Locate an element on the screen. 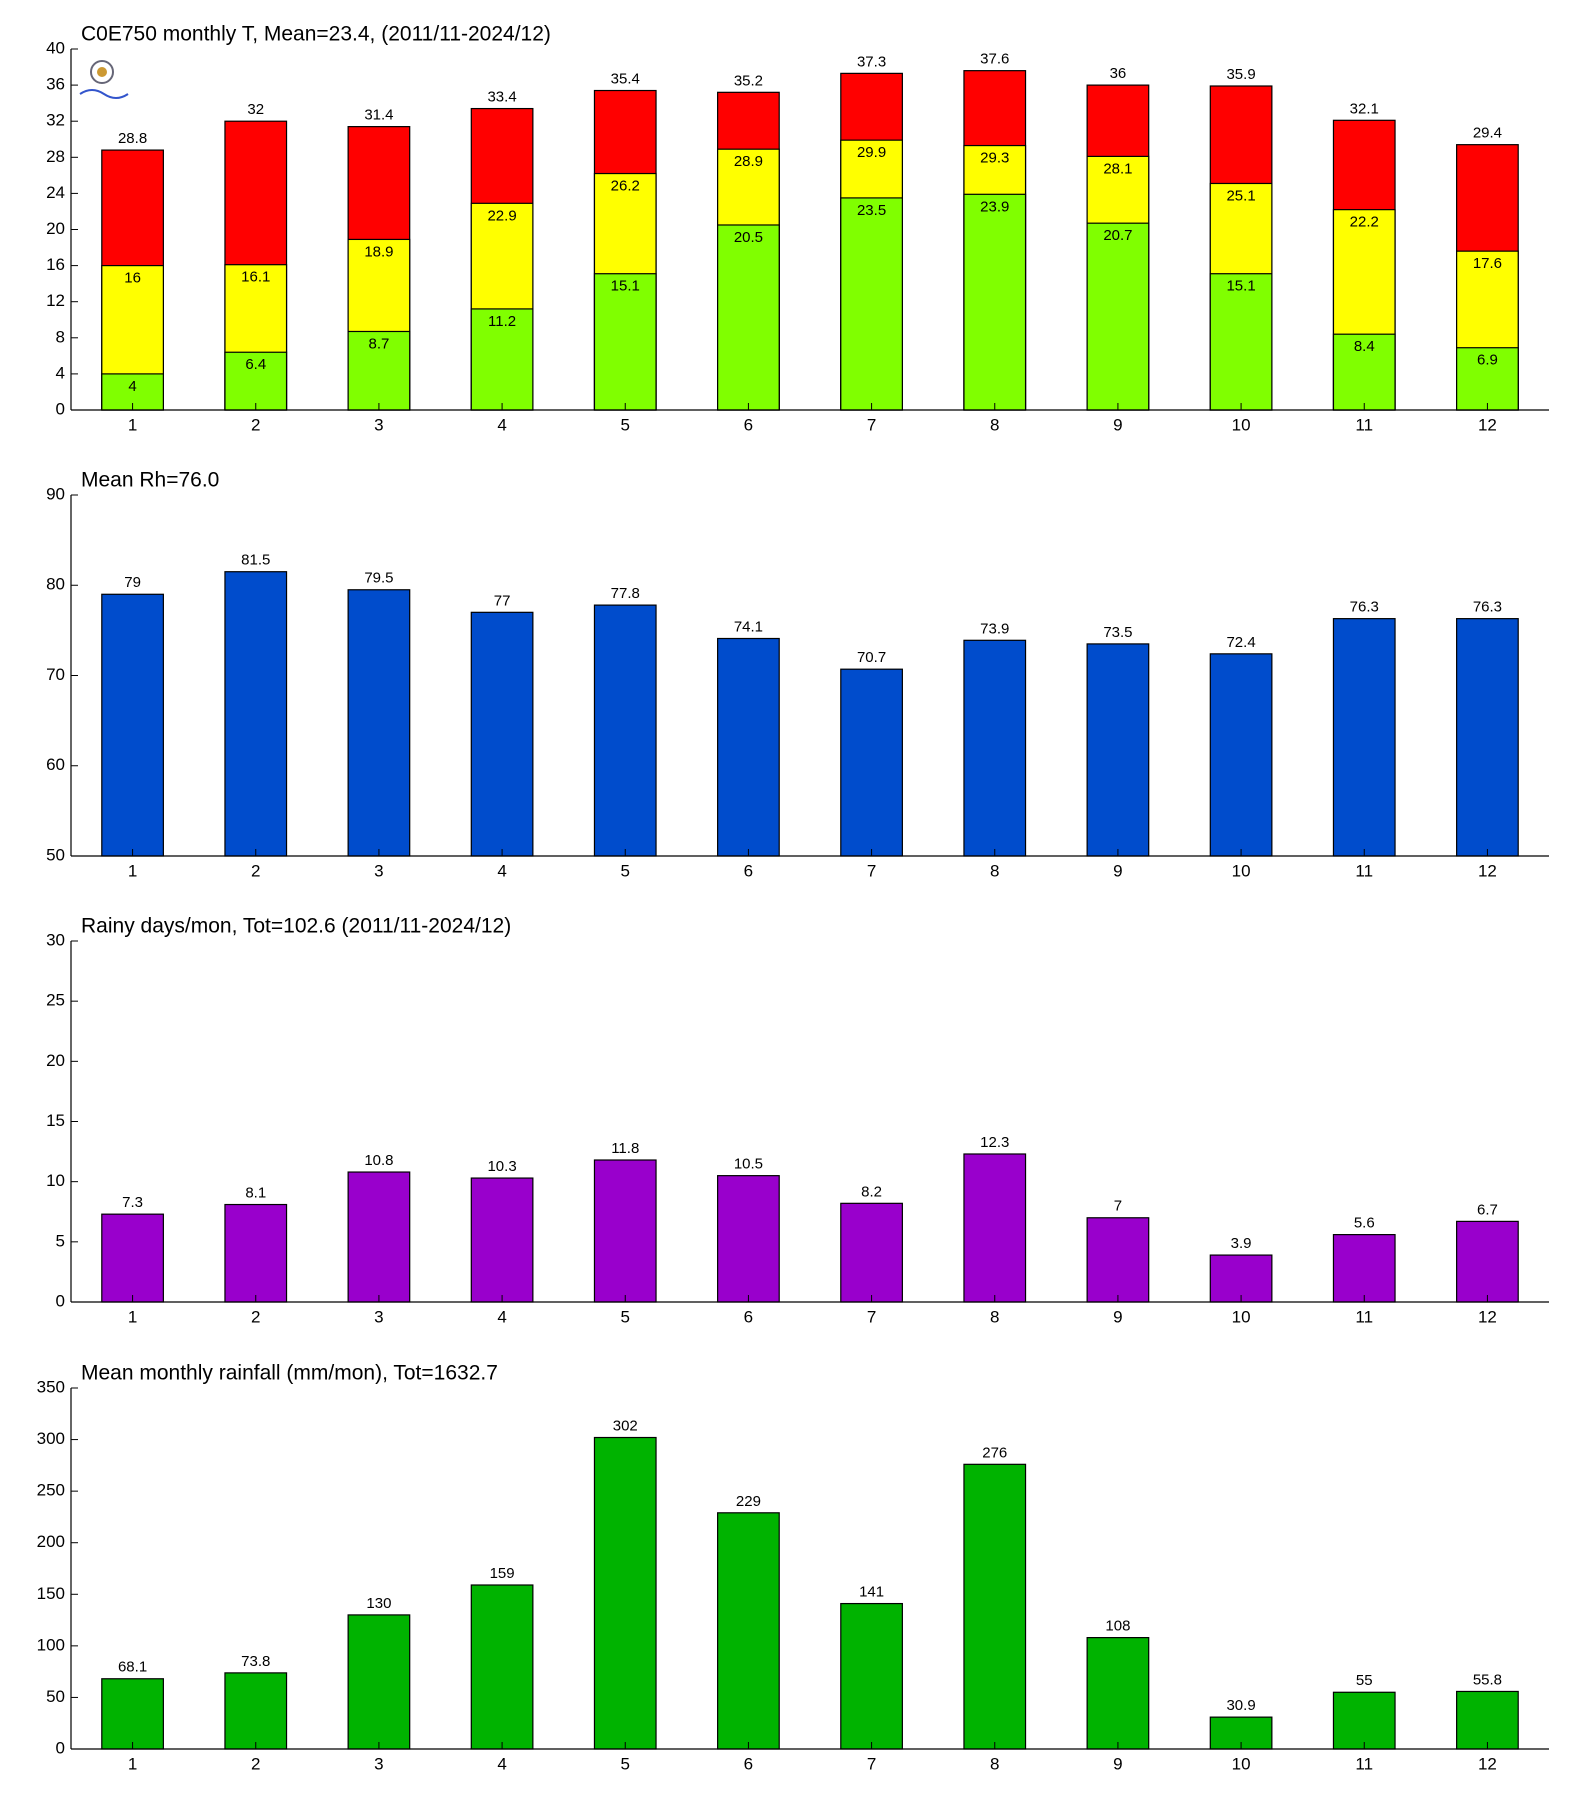 This screenshot has width=1580, height=1800. value-label: 31.4 is located at coordinates (378, 115).